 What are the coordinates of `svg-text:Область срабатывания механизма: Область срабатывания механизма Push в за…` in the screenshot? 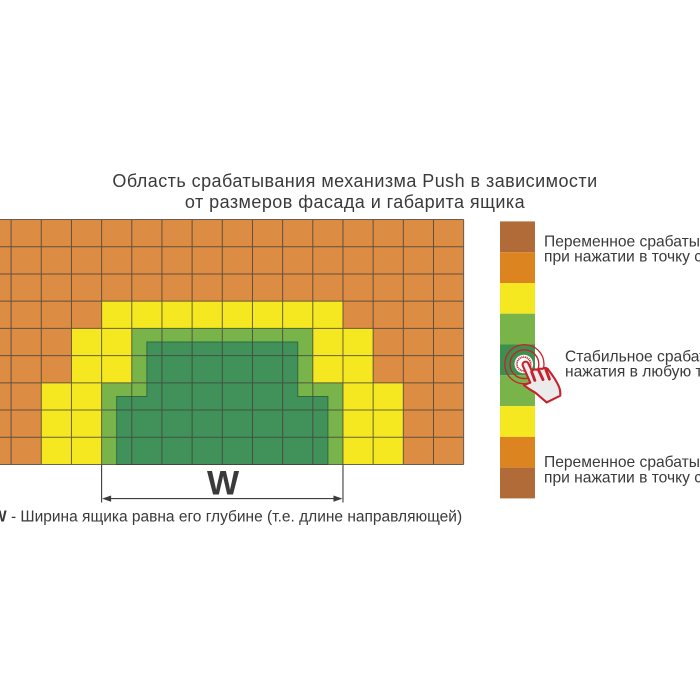 It's located at (354, 181).